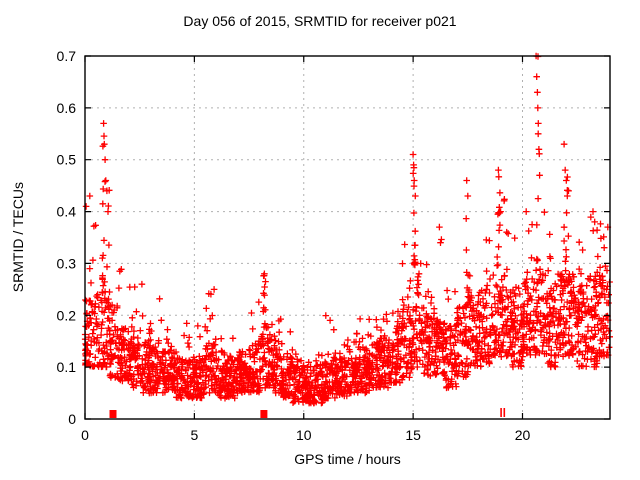 The image size is (640, 480). I want to click on y-tick-label: 0.7, so click(67, 56).